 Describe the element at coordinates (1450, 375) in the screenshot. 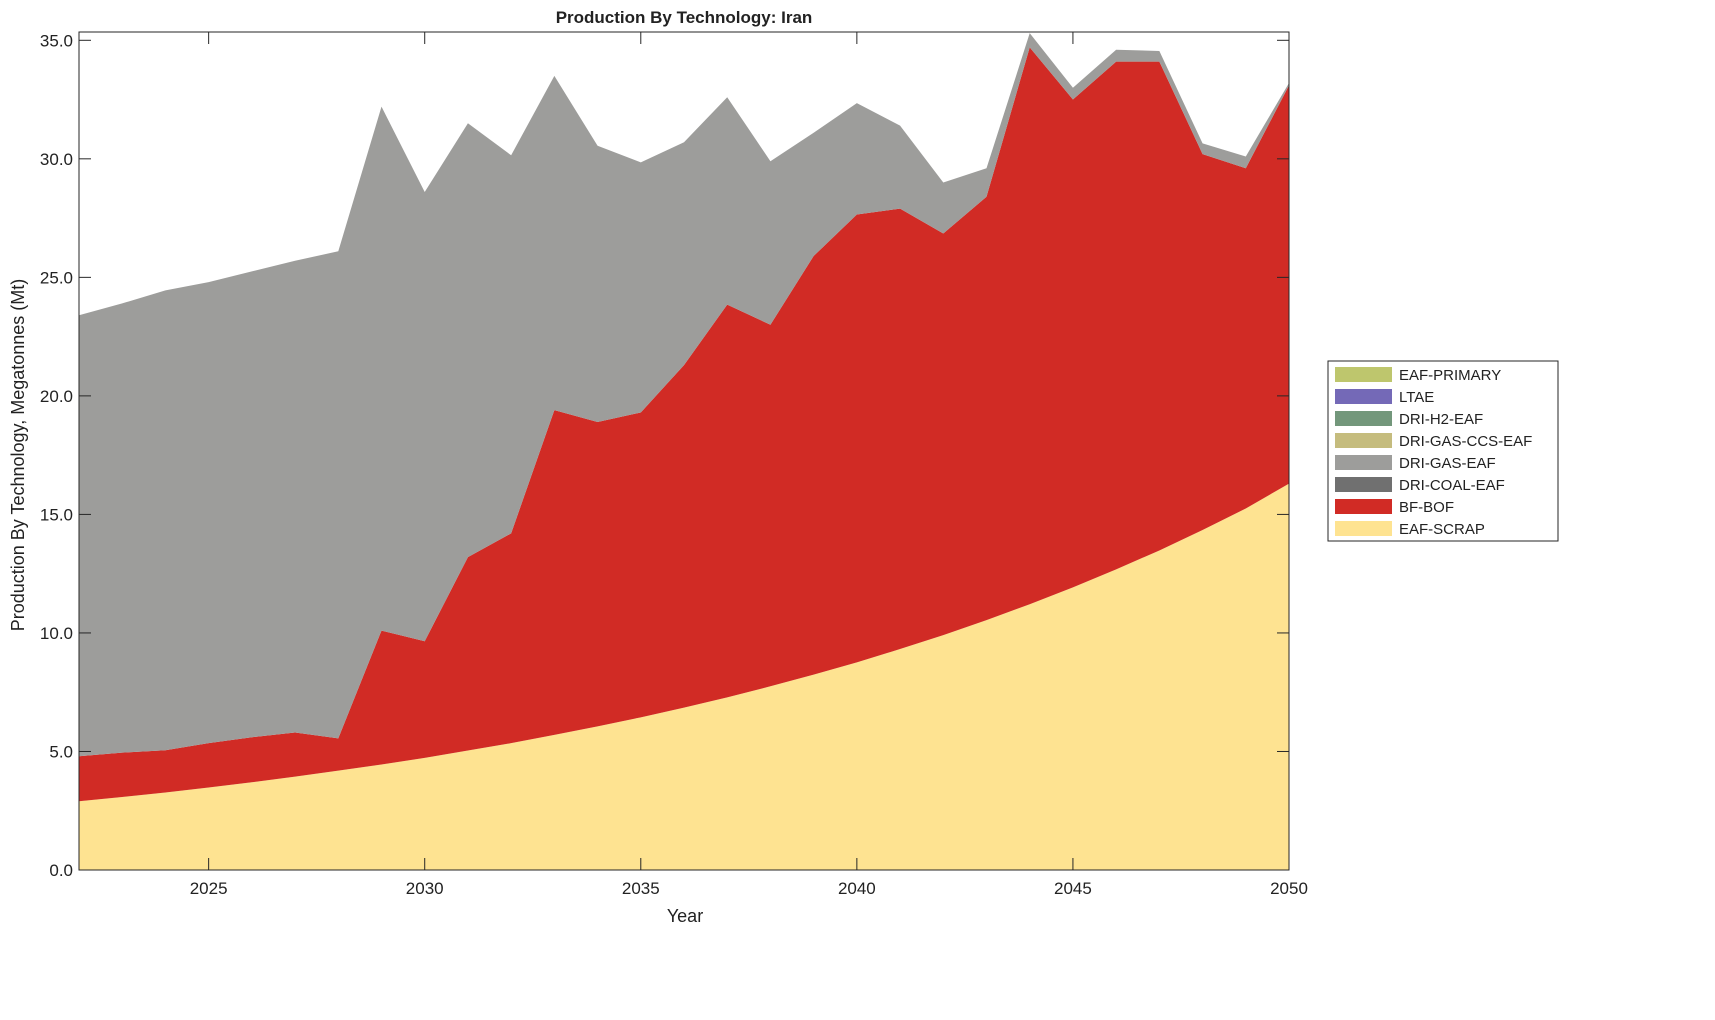

I see `legend-label: EAF-PRIMARY` at that location.